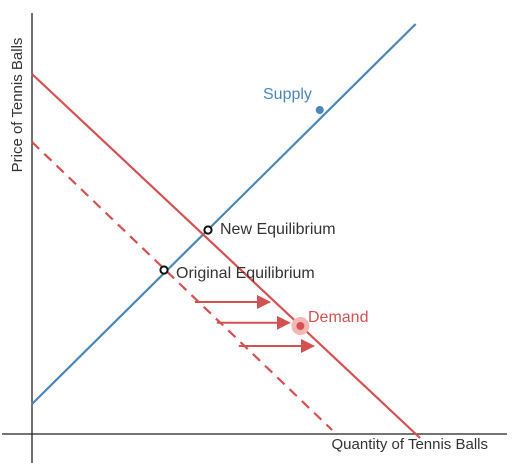 The height and width of the screenshot is (463, 513). What do you see at coordinates (208, 230) in the screenshot?
I see `new-equilibrium-point` at bounding box center [208, 230].